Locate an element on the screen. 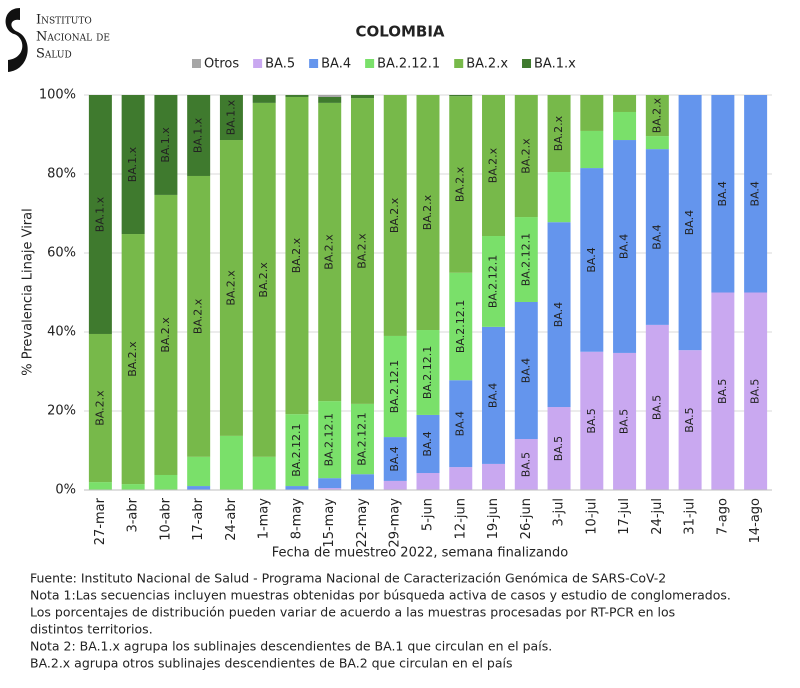 The image size is (800, 688). x-tick-label: 10-abr is located at coordinates (165, 518).